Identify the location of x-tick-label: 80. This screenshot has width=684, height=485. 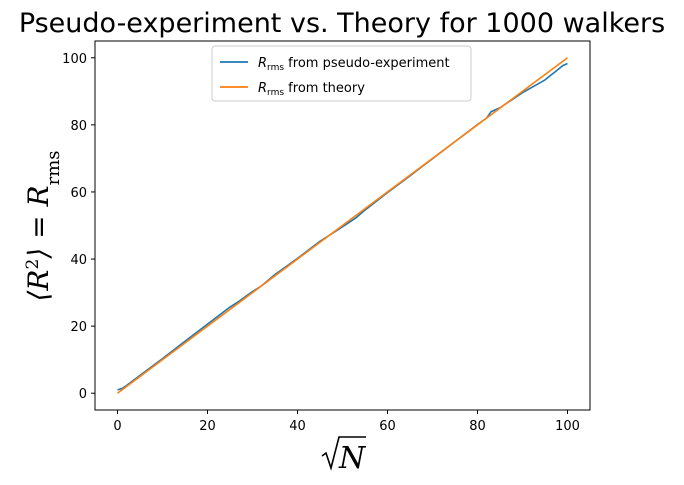
(477, 426).